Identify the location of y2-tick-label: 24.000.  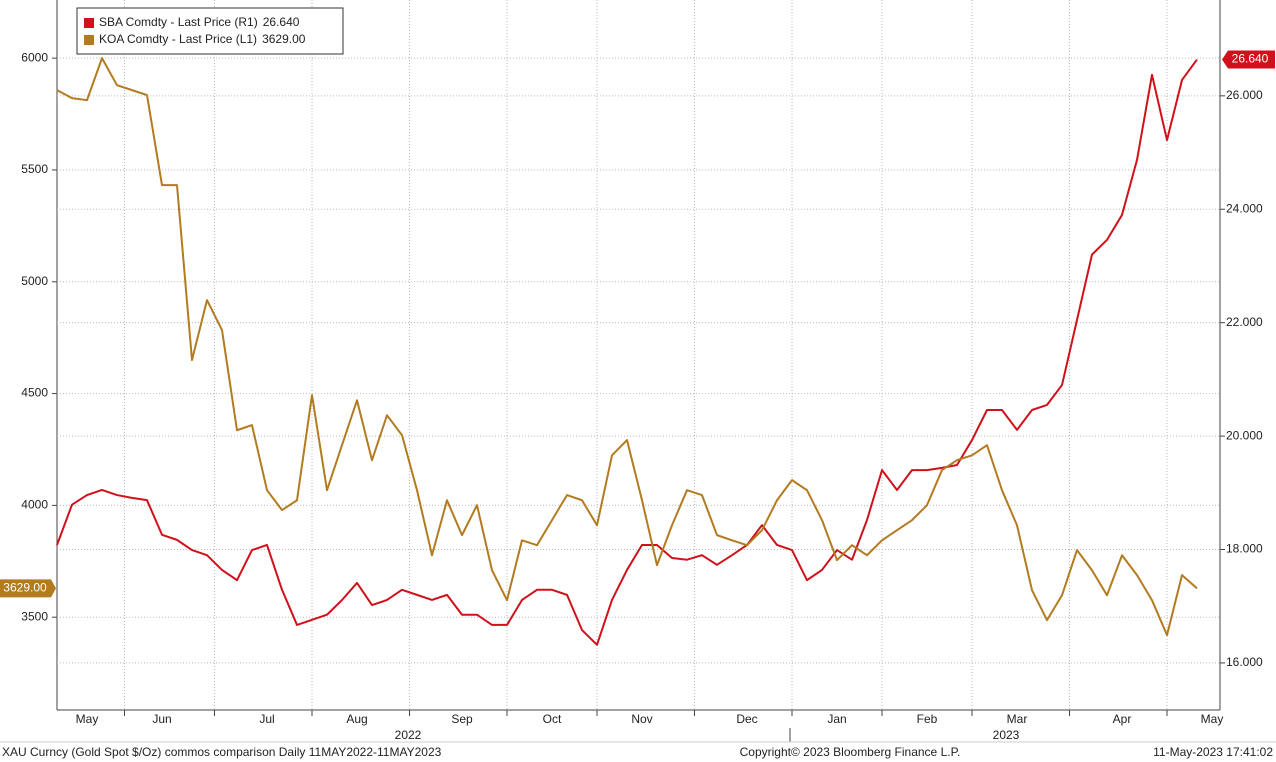
(1244, 208).